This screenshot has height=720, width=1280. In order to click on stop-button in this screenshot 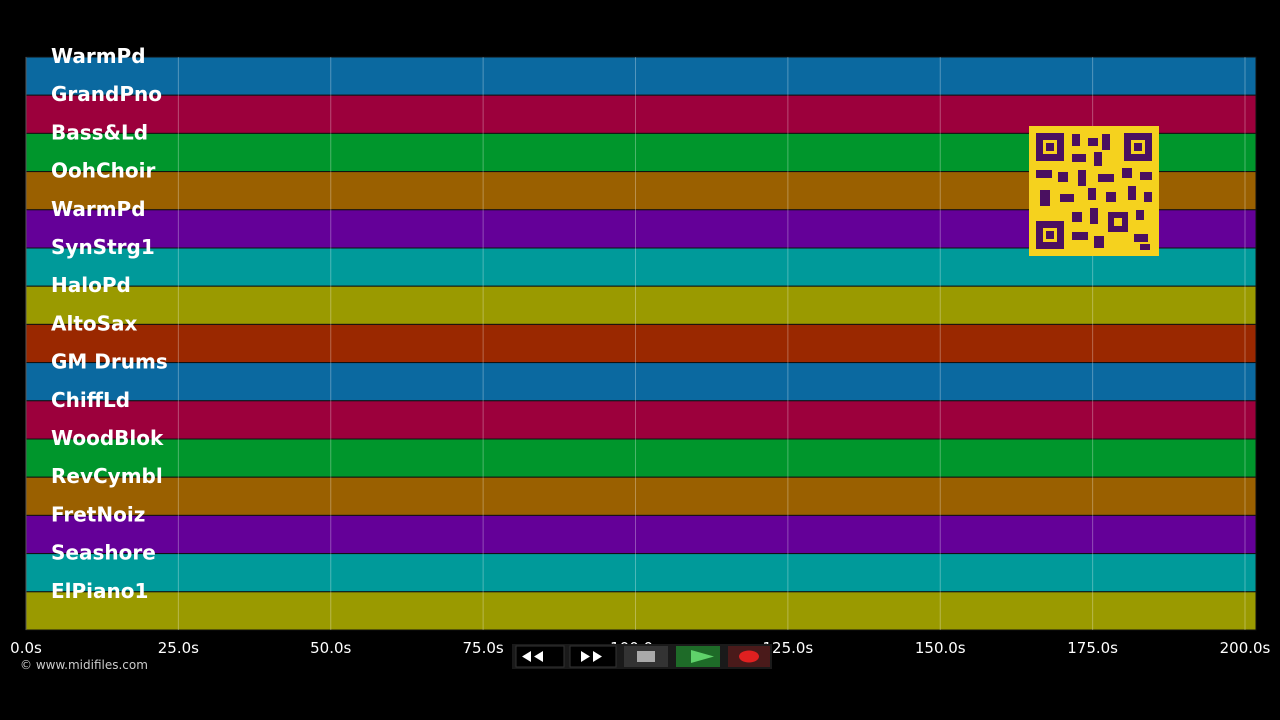, I will do `click(646, 656)`.